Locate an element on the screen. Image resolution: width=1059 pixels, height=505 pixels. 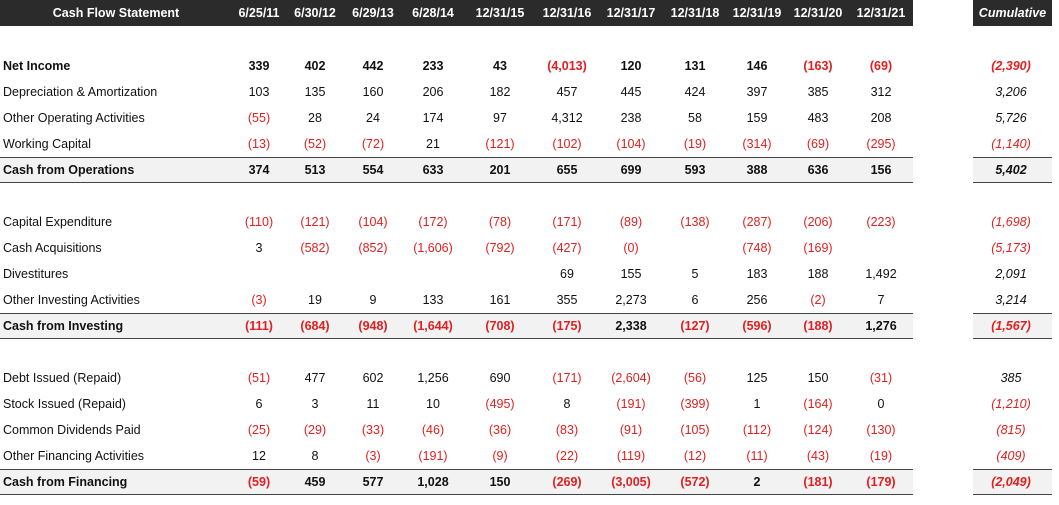
value-cell: (112) is located at coordinates (757, 430).